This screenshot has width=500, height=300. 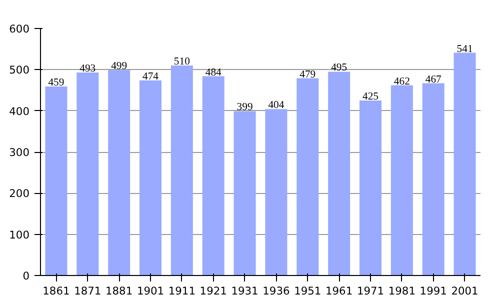 What do you see at coordinates (402, 82) in the screenshot?
I see `data-label: 462` at bounding box center [402, 82].